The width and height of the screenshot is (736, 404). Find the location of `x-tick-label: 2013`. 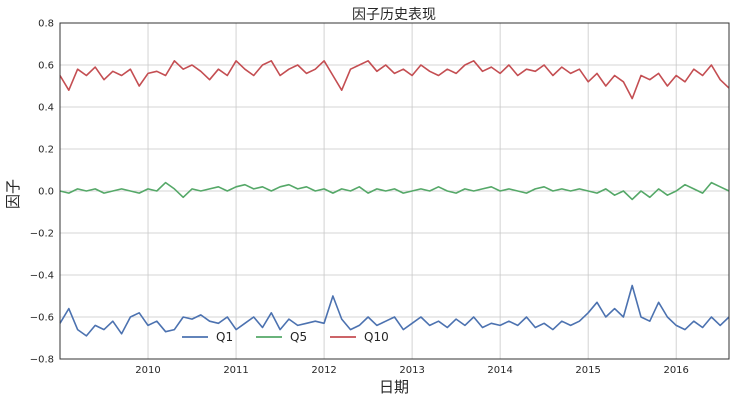

x-tick-label: 2013 is located at coordinates (411, 370).